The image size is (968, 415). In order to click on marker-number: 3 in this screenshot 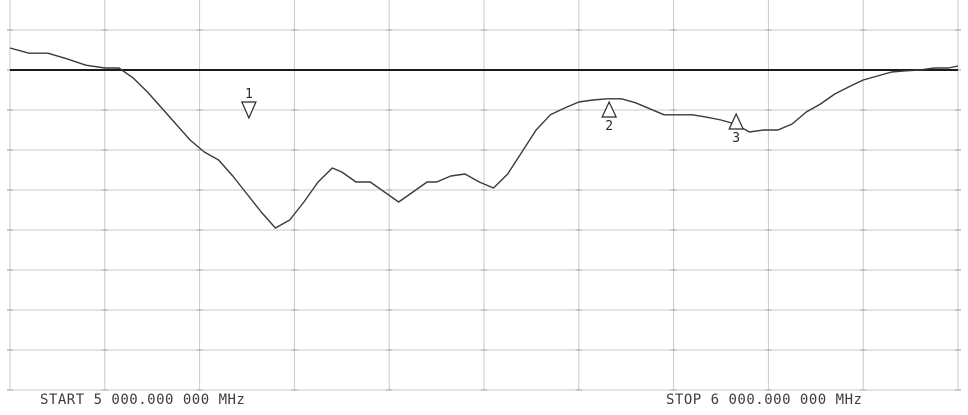, I will do `click(736, 138)`.